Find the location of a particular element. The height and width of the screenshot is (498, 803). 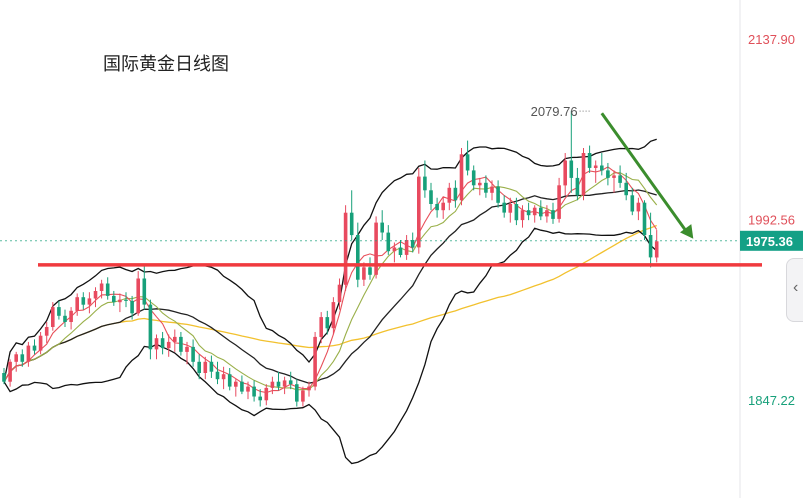

collapse-panel-button: ‹ is located at coordinates (794, 290).